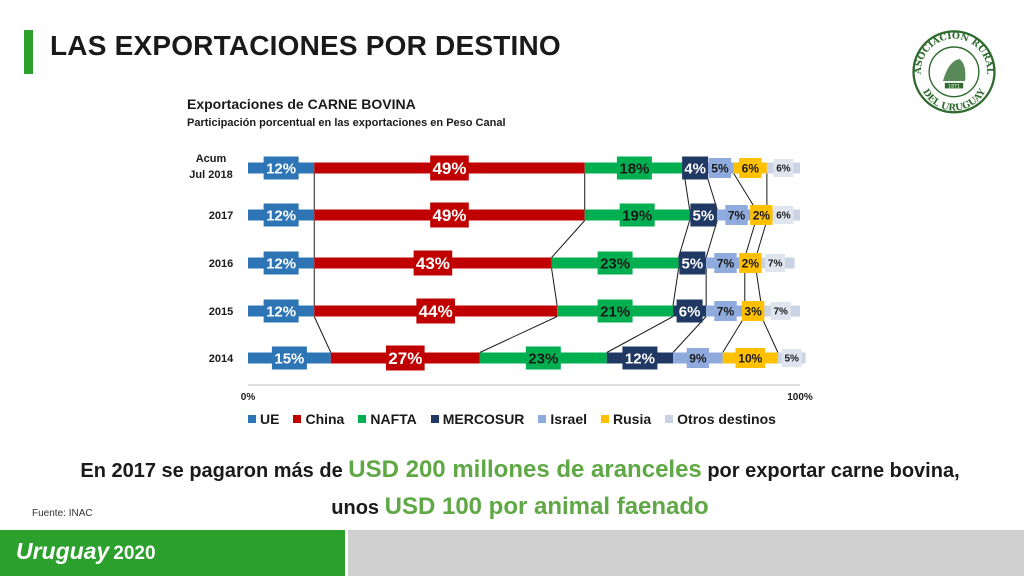 This screenshot has height=576, width=1024. I want to click on data-label: 18%, so click(634, 168).